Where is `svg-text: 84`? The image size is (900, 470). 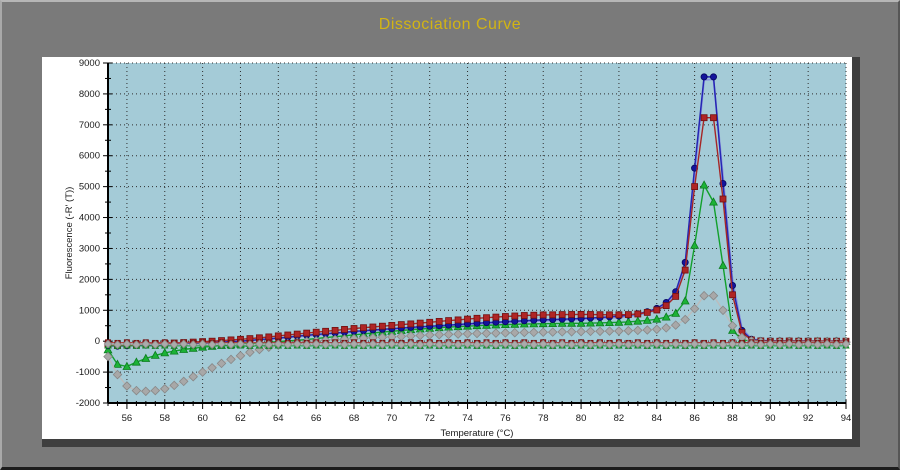
svg-text: 84 is located at coordinates (656, 418).